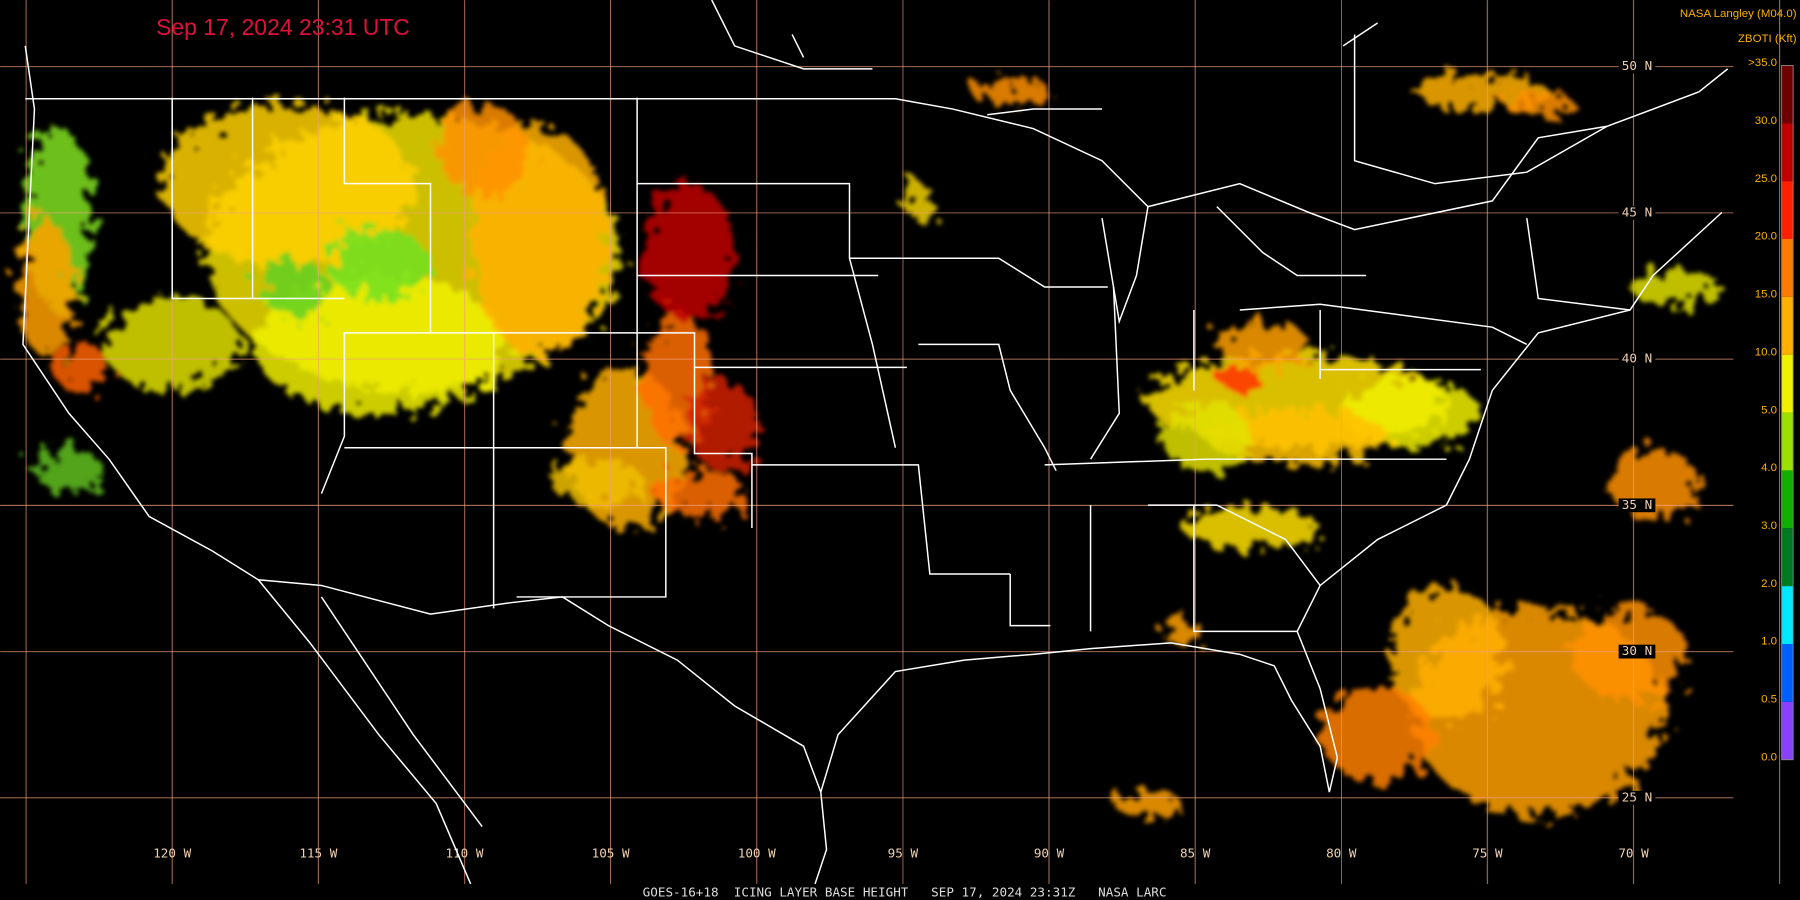 The height and width of the screenshot is (900, 1800). What do you see at coordinates (1766, 295) in the screenshot?
I see `colorbar-label: 15.0` at bounding box center [1766, 295].